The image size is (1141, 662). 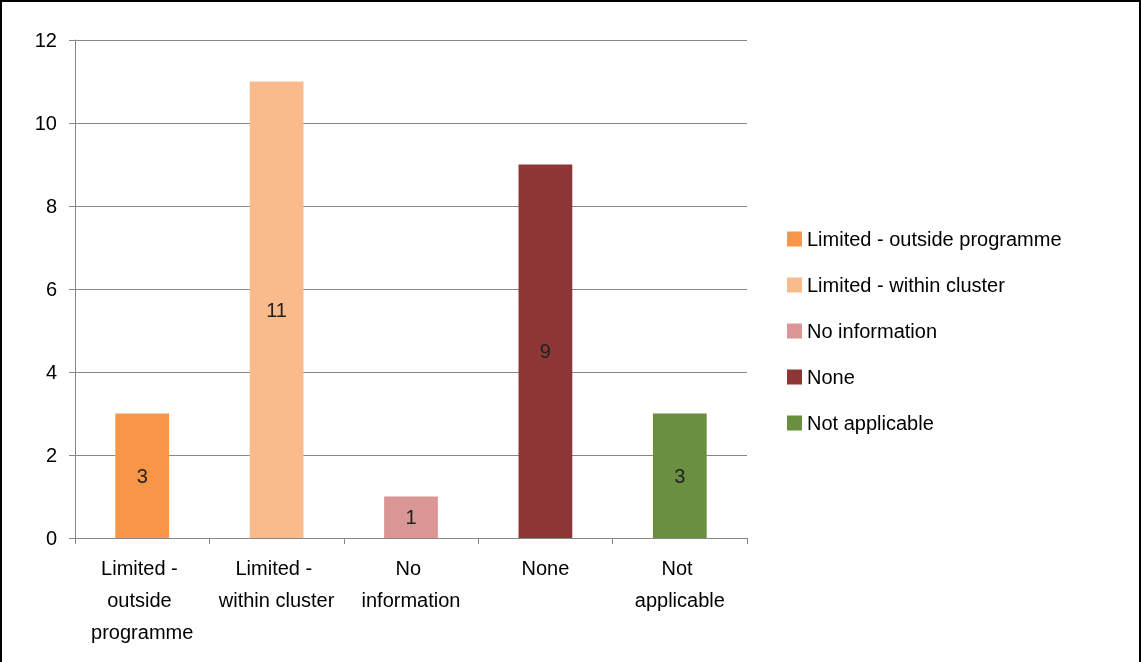 What do you see at coordinates (51, 538) in the screenshot?
I see `y-tick-label: 0` at bounding box center [51, 538].